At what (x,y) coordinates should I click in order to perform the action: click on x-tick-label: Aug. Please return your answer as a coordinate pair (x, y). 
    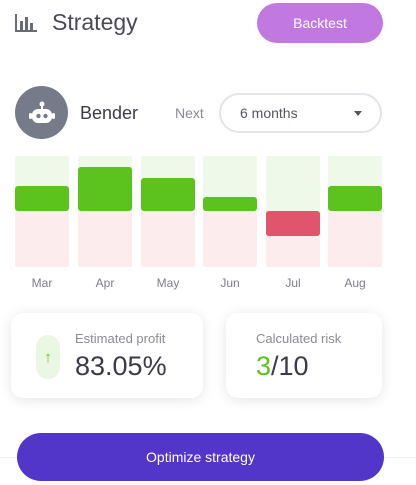
    Looking at the image, I should click on (355, 283).